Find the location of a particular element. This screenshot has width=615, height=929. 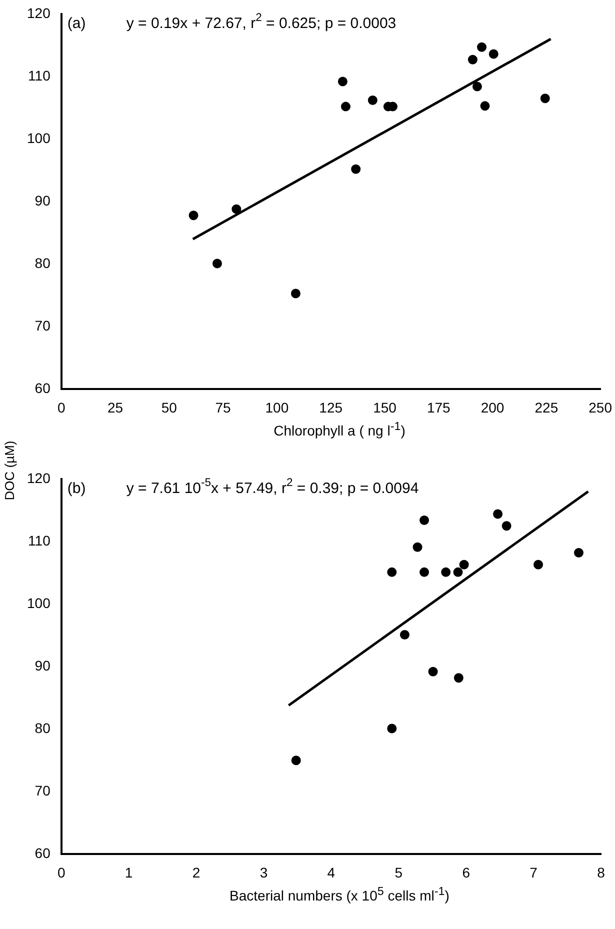

x-tick-label: 250 is located at coordinates (600, 407).